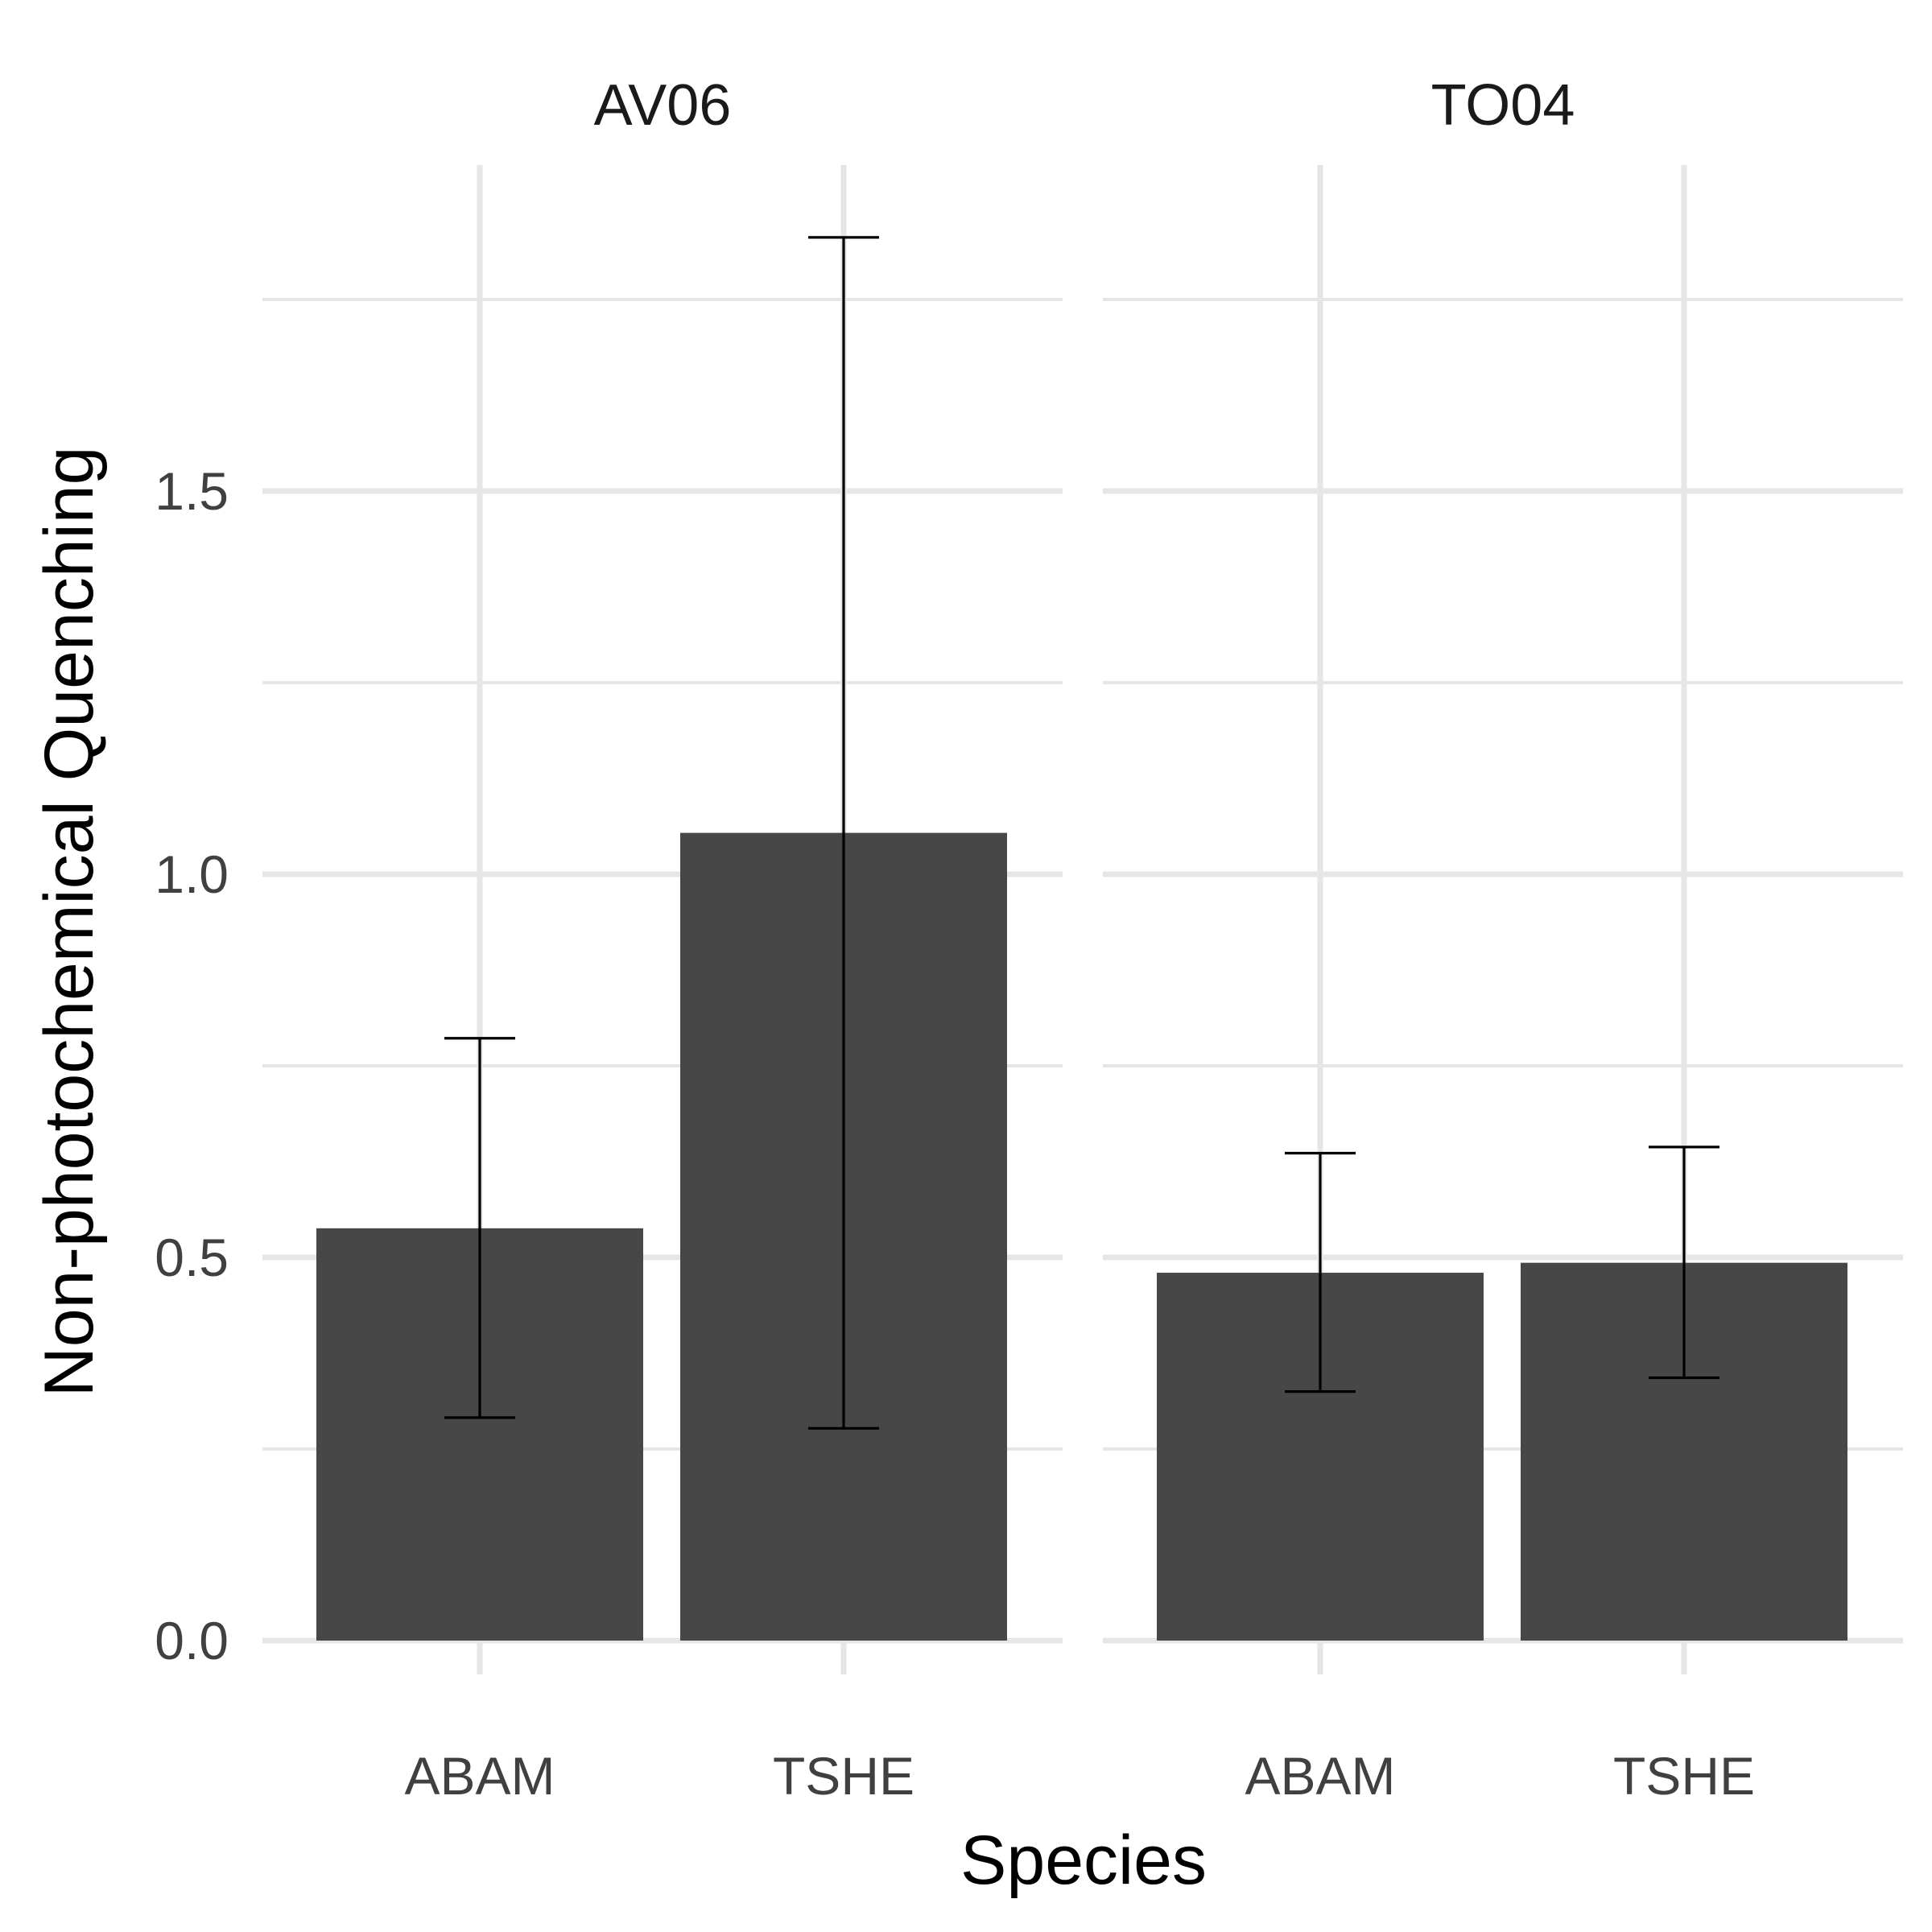 Image resolution: width=1932 pixels, height=1932 pixels. What do you see at coordinates (69, 922) in the screenshot?
I see `y-axis-title: Non-photochemical Quenching` at bounding box center [69, 922].